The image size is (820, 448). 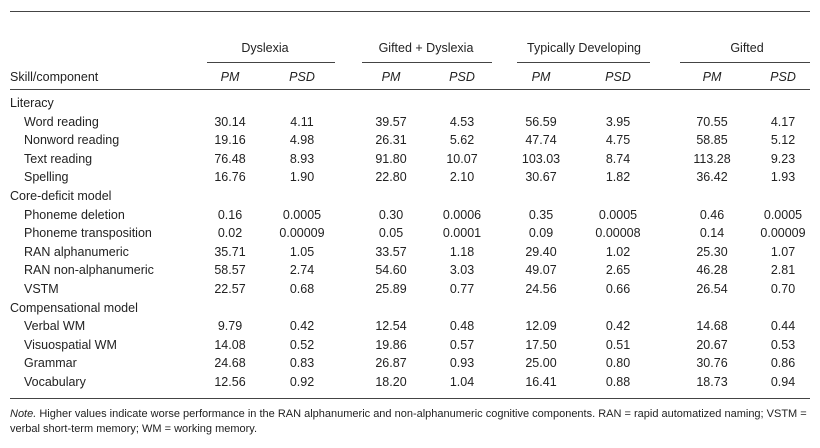 What do you see at coordinates (541, 177) in the screenshot?
I see `table-cell: 30.67` at bounding box center [541, 177].